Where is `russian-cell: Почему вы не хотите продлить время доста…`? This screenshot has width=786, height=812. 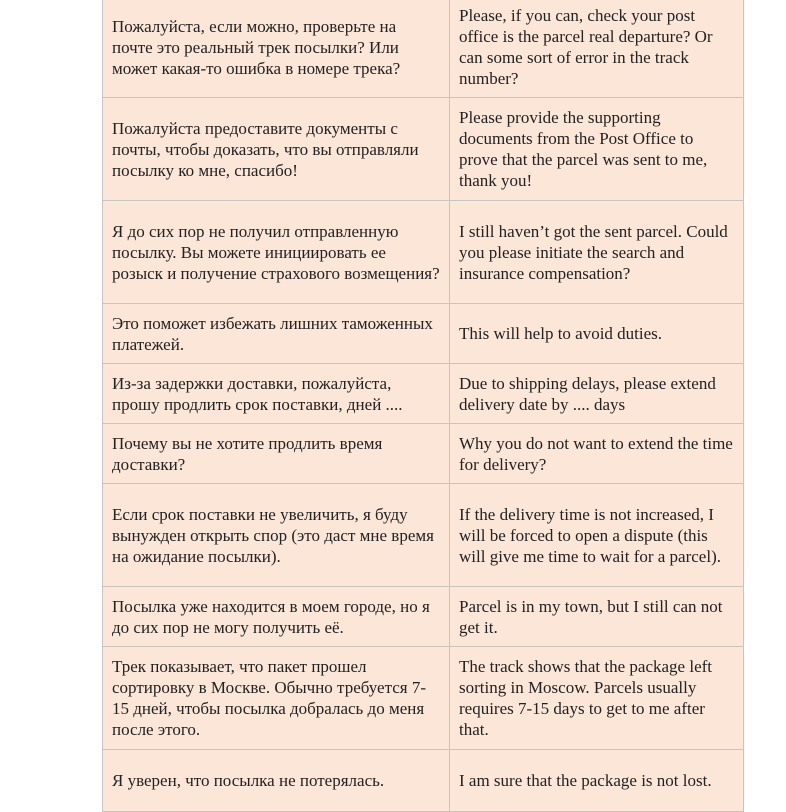 russian-cell: Почему вы не хотите продлить время доста… is located at coordinates (276, 453).